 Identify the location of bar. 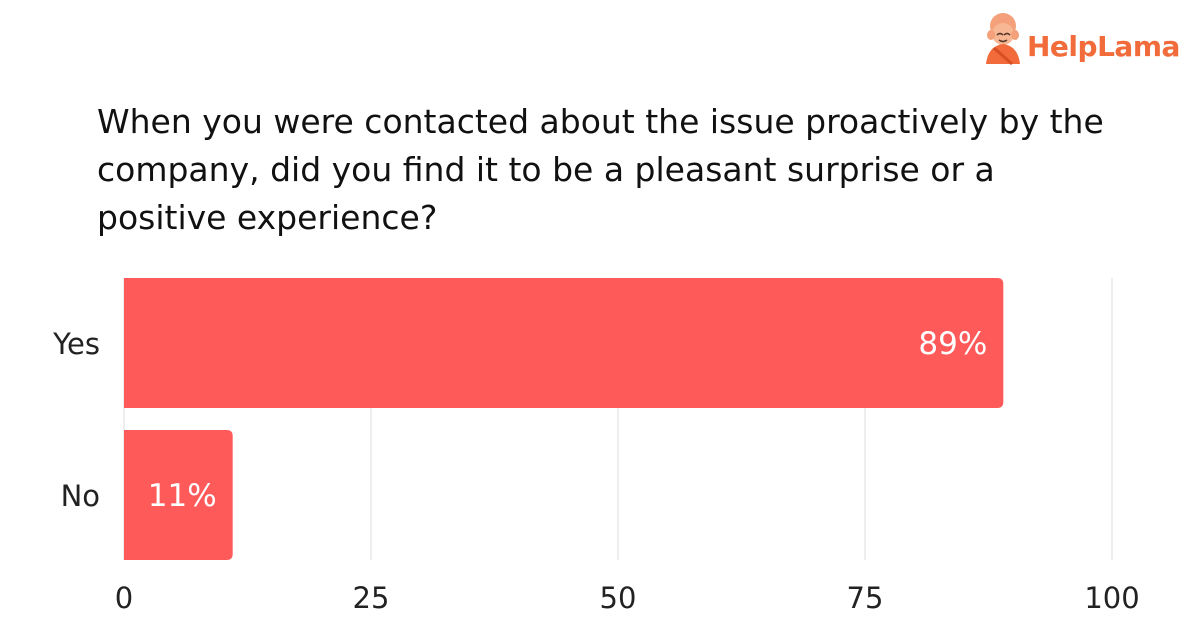
(178, 495).